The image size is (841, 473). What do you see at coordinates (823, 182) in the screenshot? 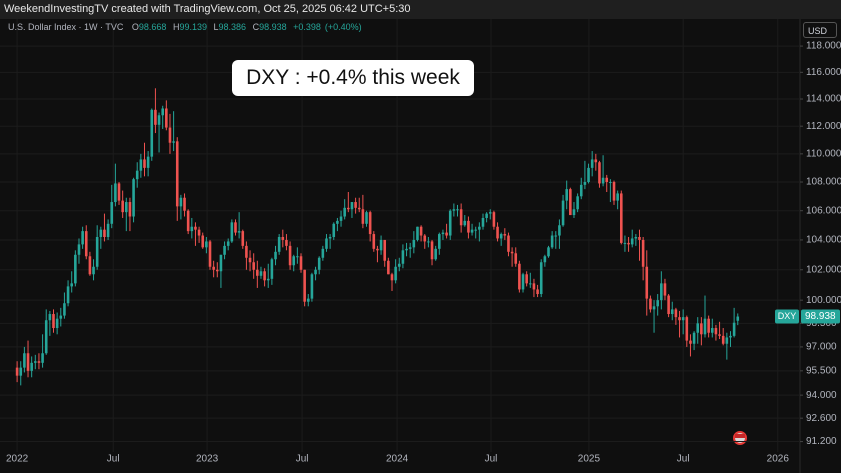
I see `y-tick-label: 108.000` at bounding box center [823, 182].